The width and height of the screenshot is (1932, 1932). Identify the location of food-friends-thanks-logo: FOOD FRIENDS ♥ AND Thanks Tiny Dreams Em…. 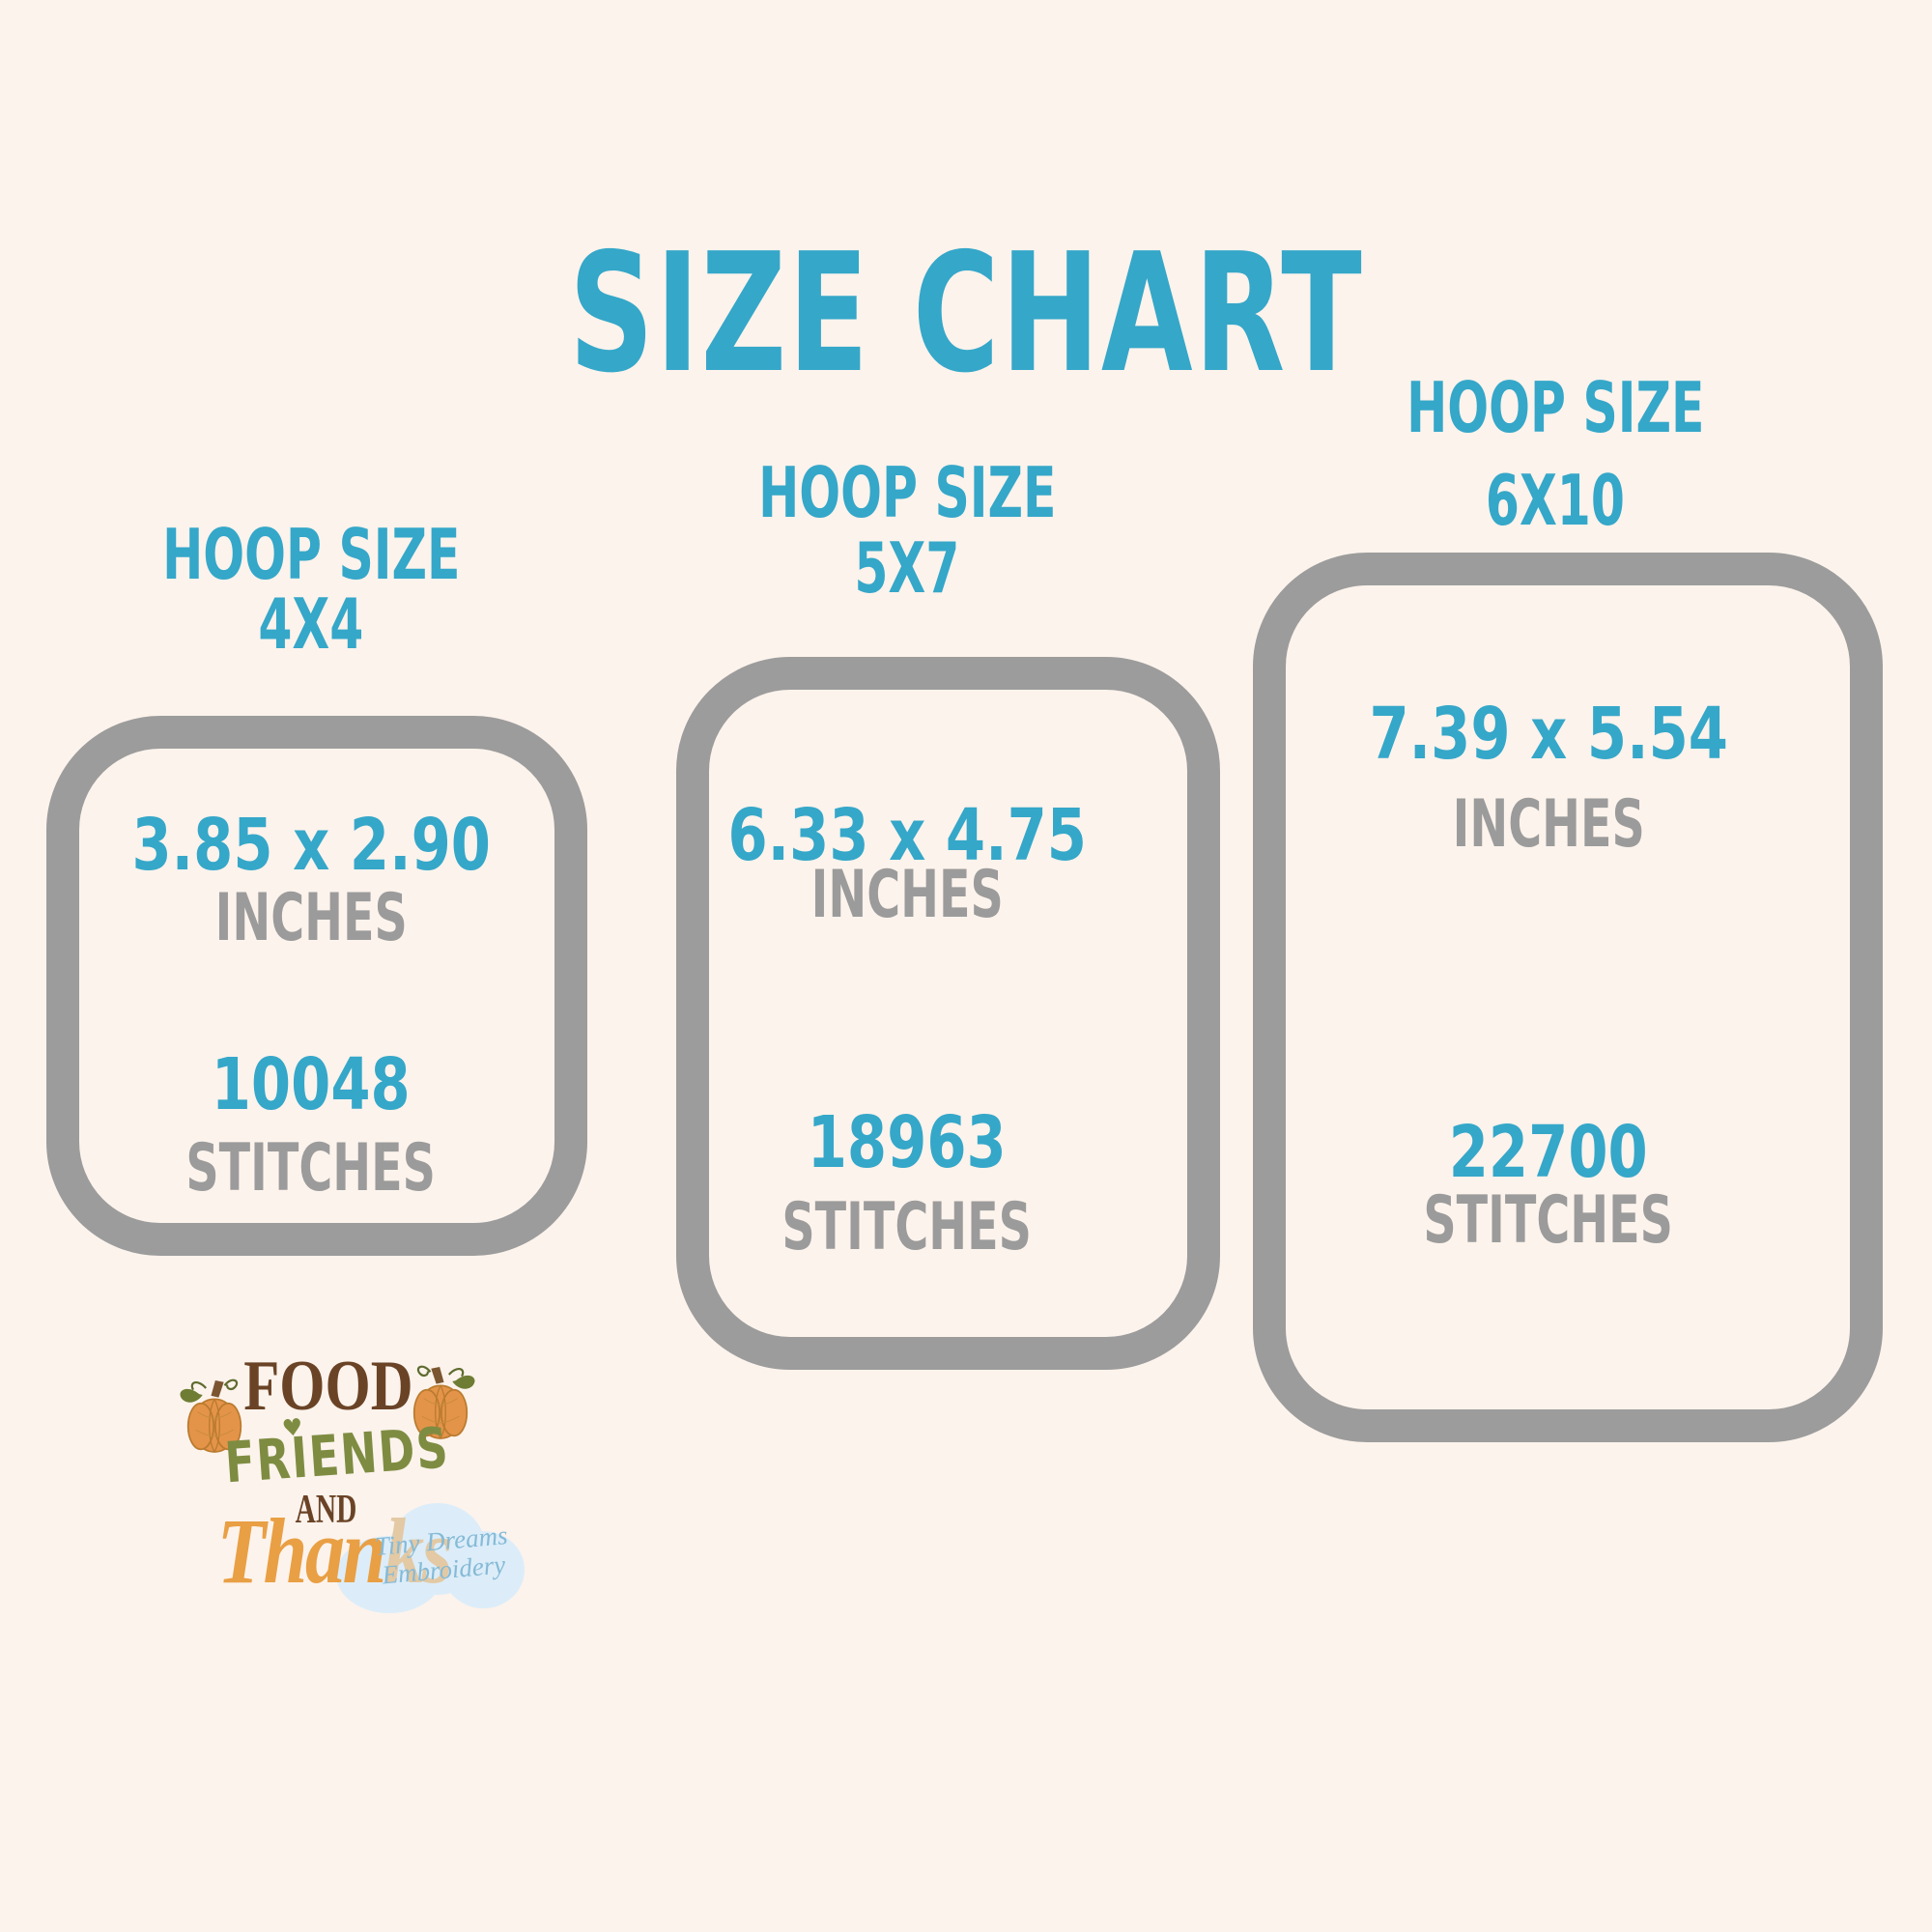
(348, 1488).